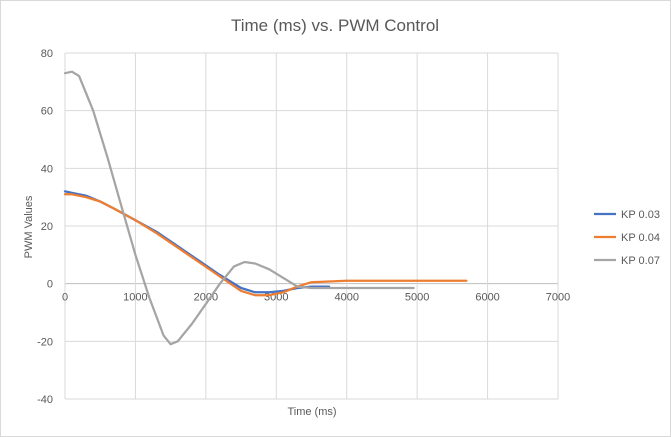 This screenshot has height=437, width=671. What do you see at coordinates (640, 215) in the screenshot?
I see `legend-label: KP 0.03` at bounding box center [640, 215].